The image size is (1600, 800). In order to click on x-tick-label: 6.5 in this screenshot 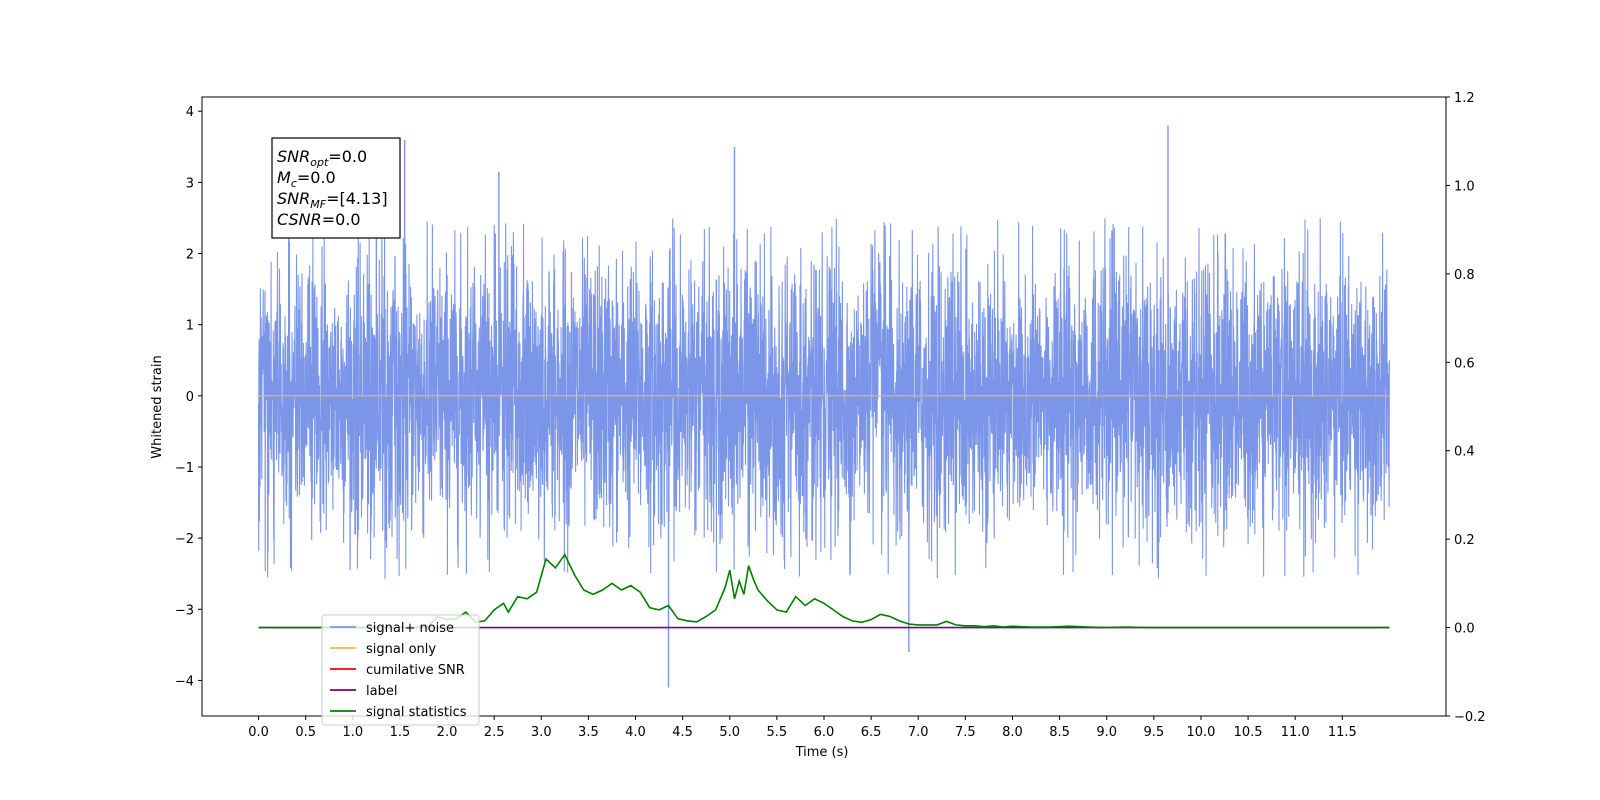, I will do `click(871, 732)`.